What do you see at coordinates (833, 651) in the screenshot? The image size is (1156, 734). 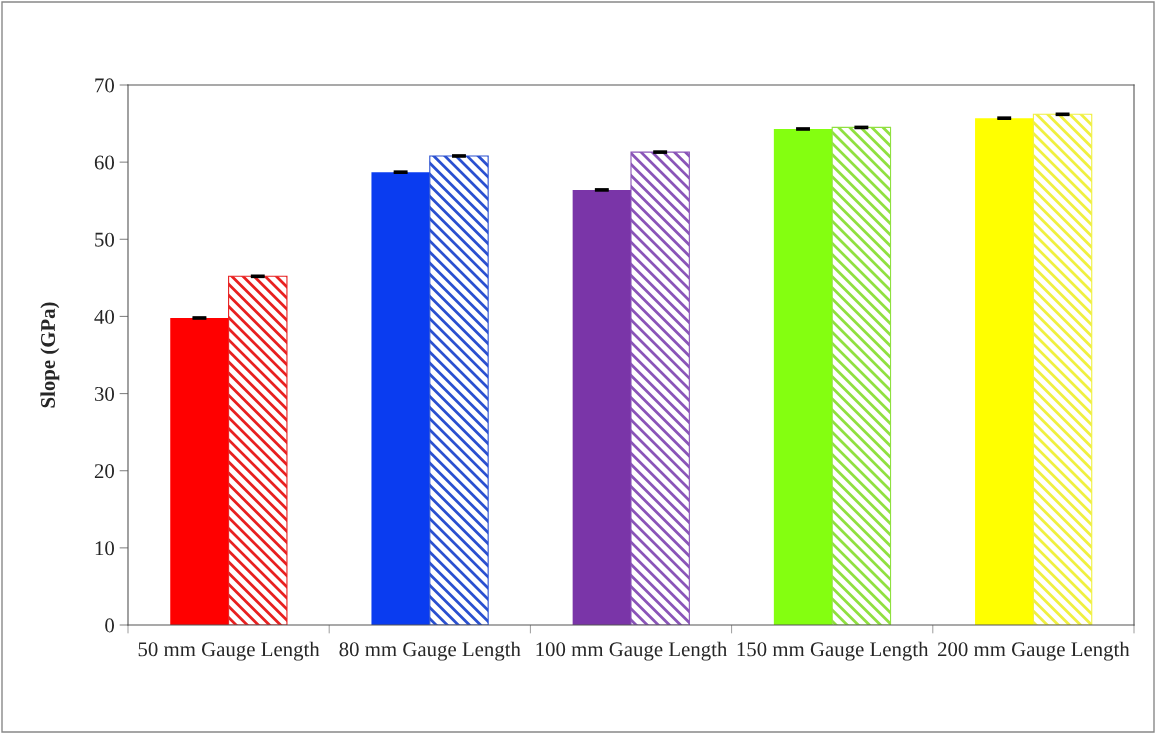 I see `x-tick-label: 150 mm Gauge Length` at bounding box center [833, 651].